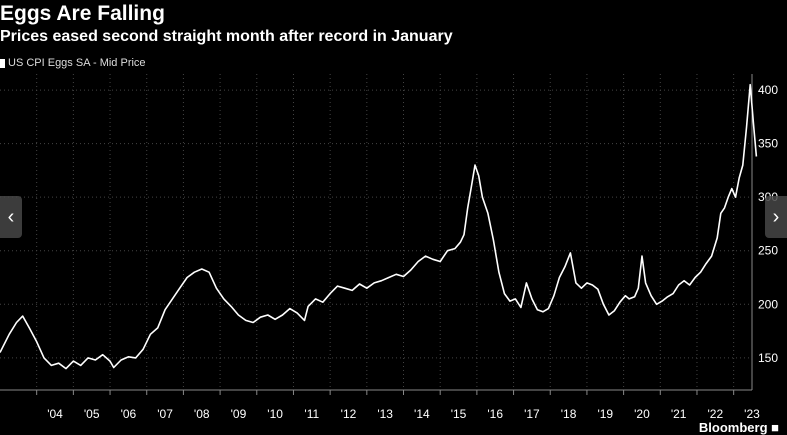 Image resolution: width=787 pixels, height=435 pixels. Describe the element at coordinates (11, 217) in the screenshot. I see `previous-chart-button: ‹` at that location.